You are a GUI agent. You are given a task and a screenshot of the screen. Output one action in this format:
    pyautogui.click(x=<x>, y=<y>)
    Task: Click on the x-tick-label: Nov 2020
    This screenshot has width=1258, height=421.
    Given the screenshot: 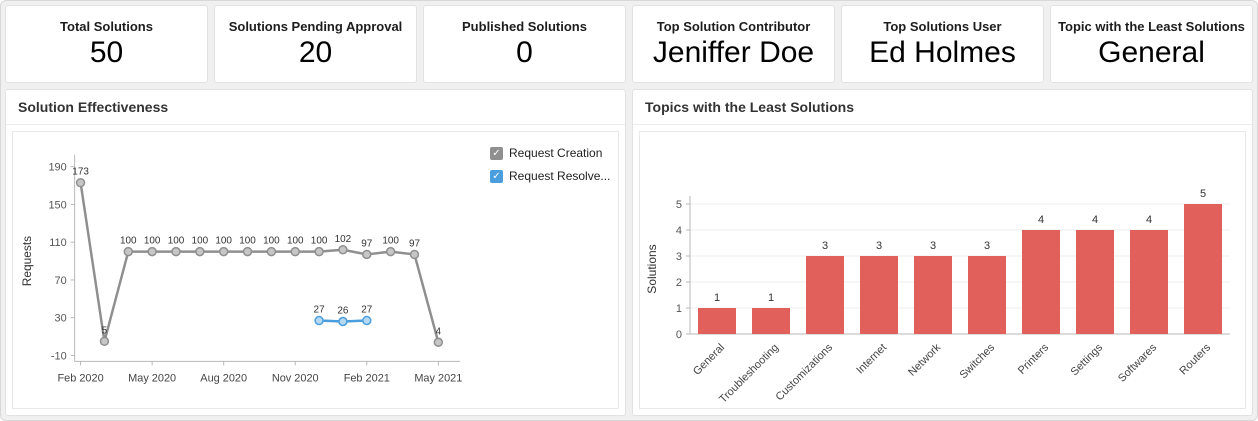 What is the action you would take?
    pyautogui.click(x=295, y=378)
    